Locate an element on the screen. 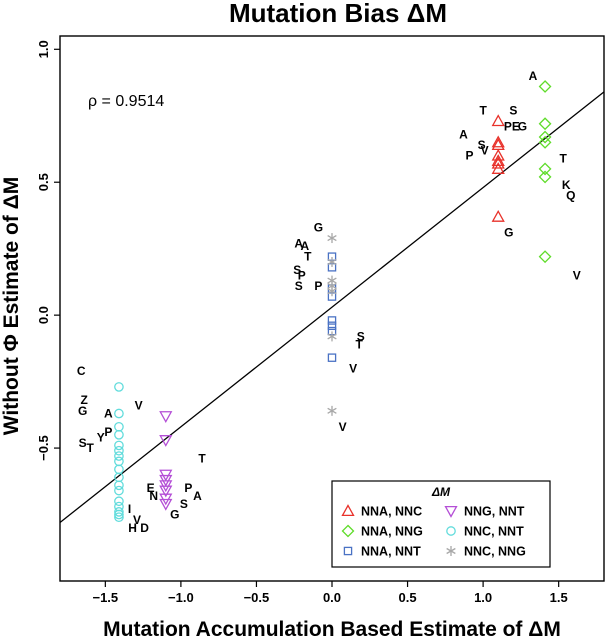 This screenshot has height=640, width=616. series-nnc-nnt is located at coordinates (119, 452).